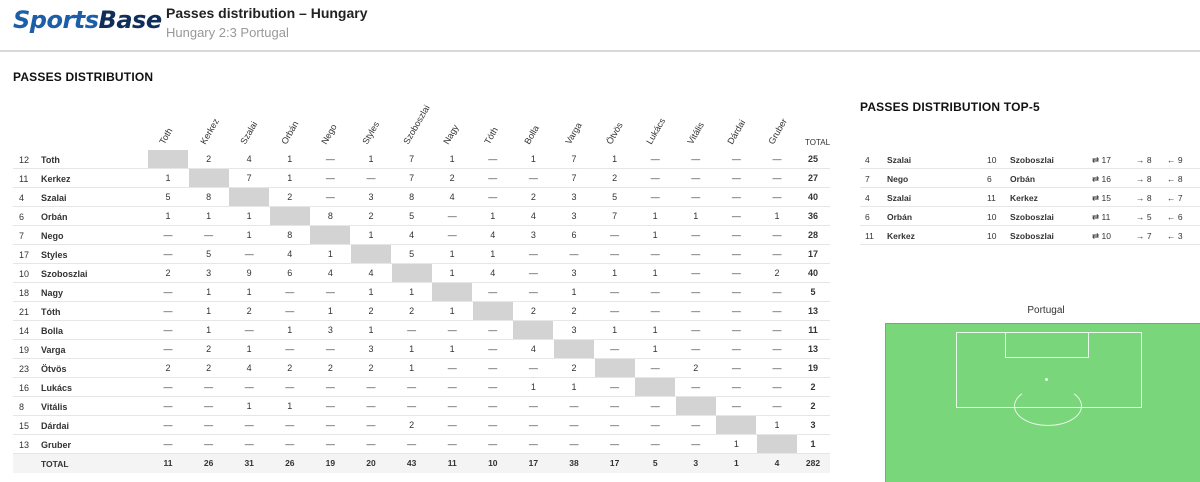 The image size is (1200, 482). I want to click on column-header: Ötvös, so click(614, 133).